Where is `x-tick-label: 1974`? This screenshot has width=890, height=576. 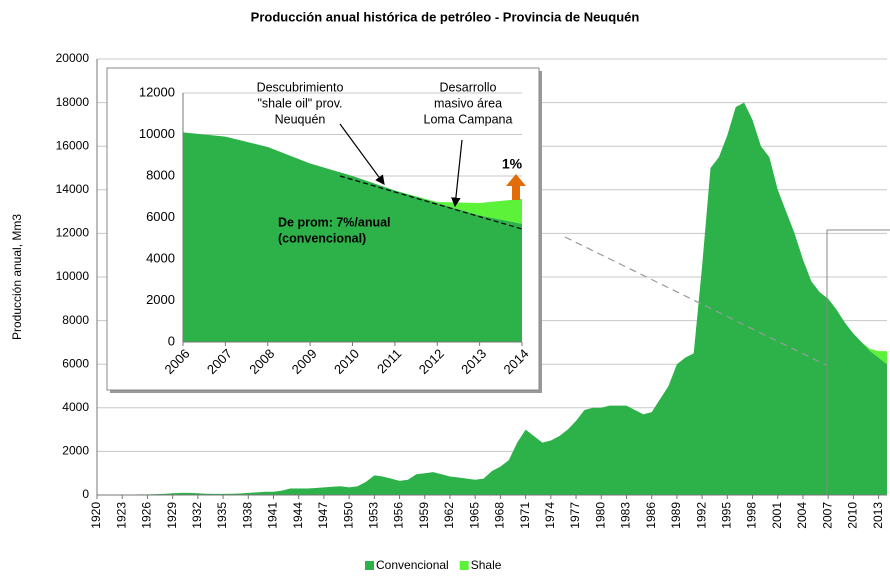 x-tick-label: 1974 is located at coordinates (550, 515).